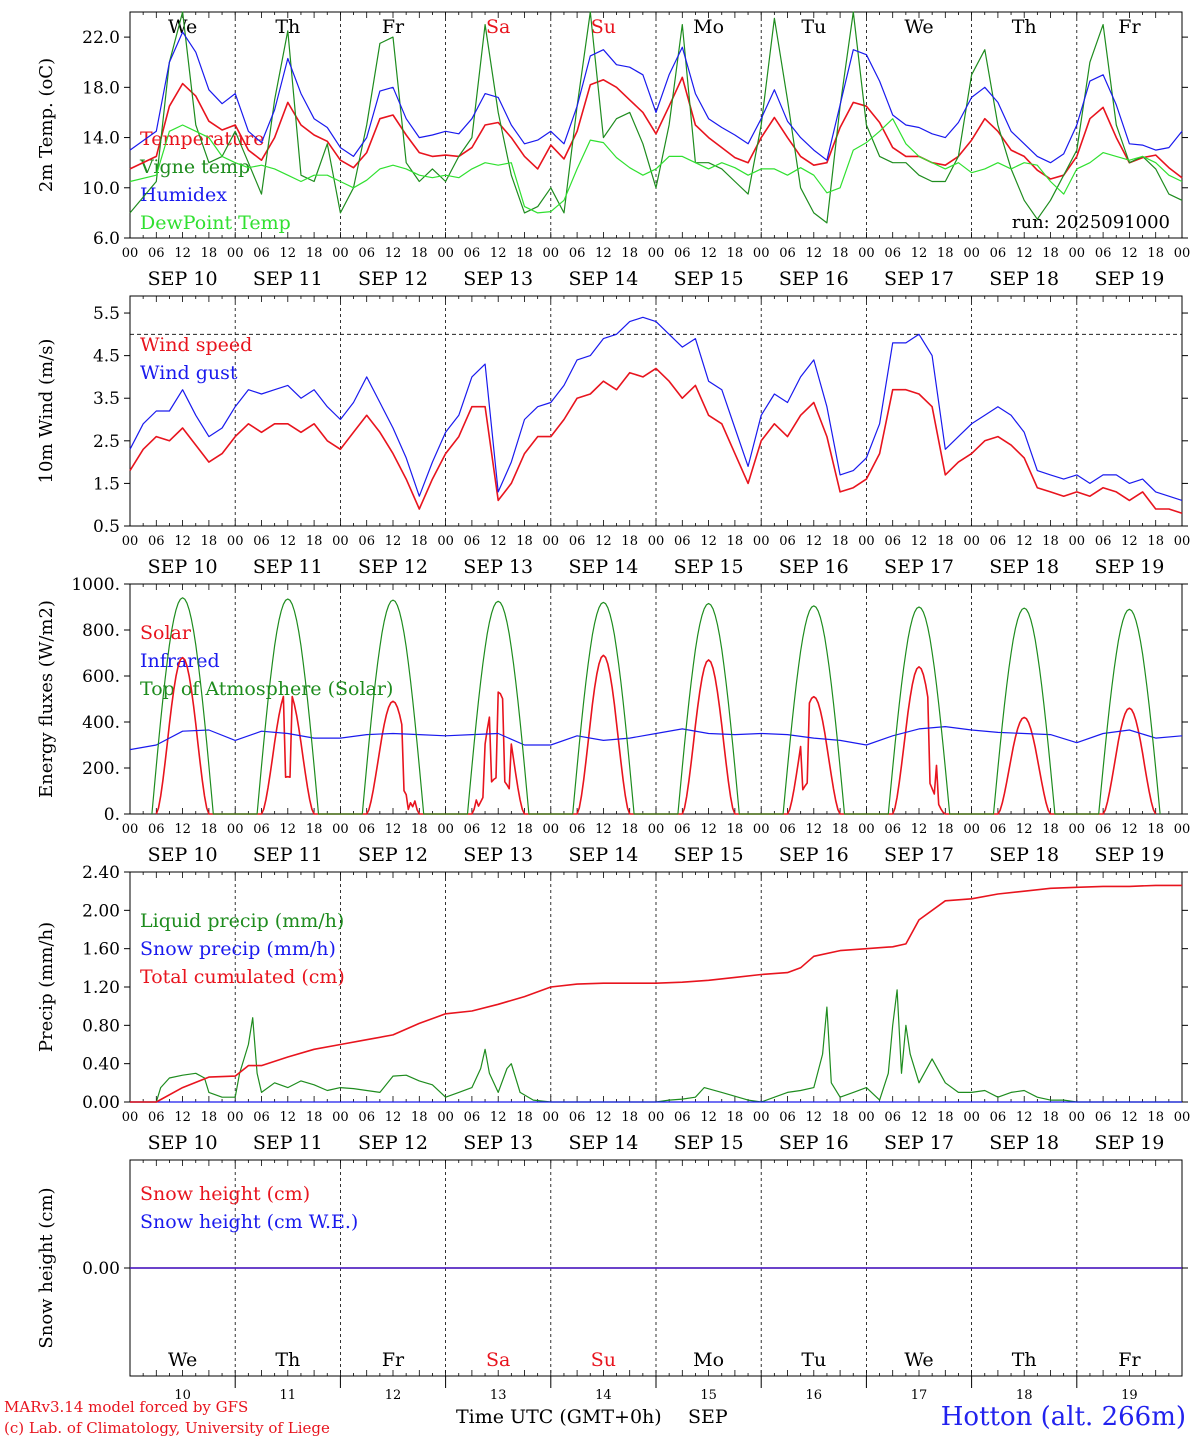 The width and height of the screenshot is (1194, 1440). I want to click on series-line-dewpoint-temp, so click(656, 166).